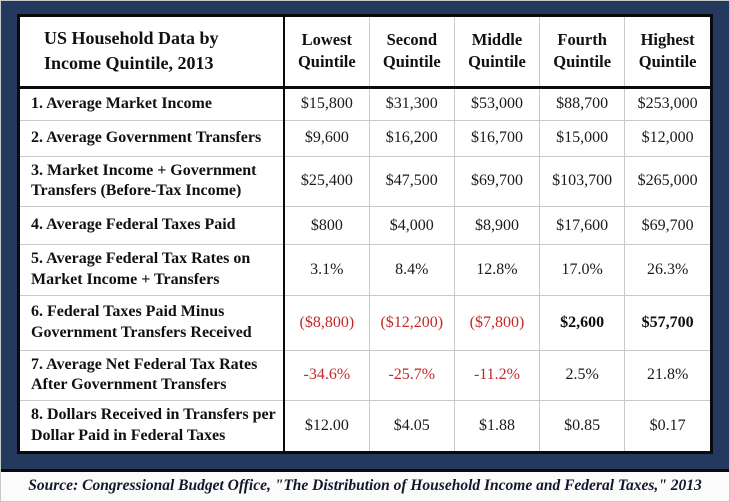  What do you see at coordinates (496, 270) in the screenshot?
I see `value-cell: 12.8%` at bounding box center [496, 270].